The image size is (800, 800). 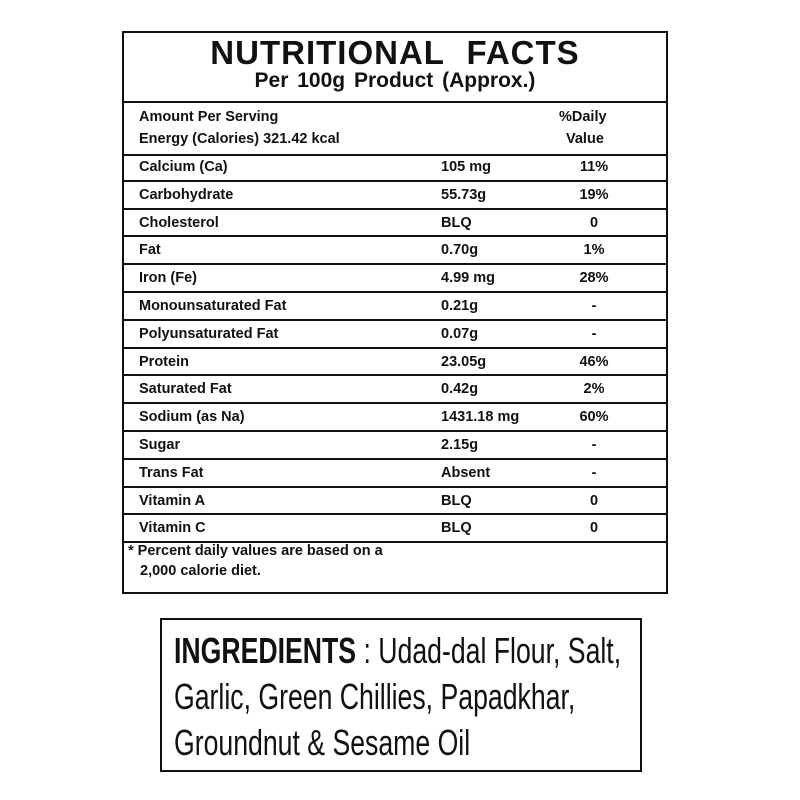 What do you see at coordinates (468, 278) in the screenshot?
I see `nutrient-amount: 4.99 mg` at bounding box center [468, 278].